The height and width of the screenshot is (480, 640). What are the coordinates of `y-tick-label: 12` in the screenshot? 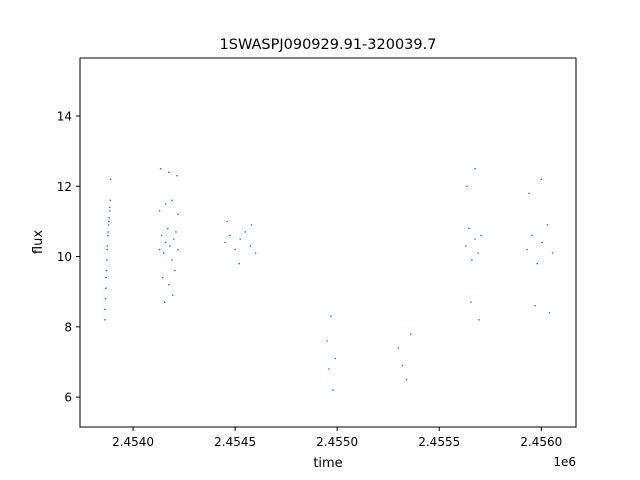 It's located at (64, 187).